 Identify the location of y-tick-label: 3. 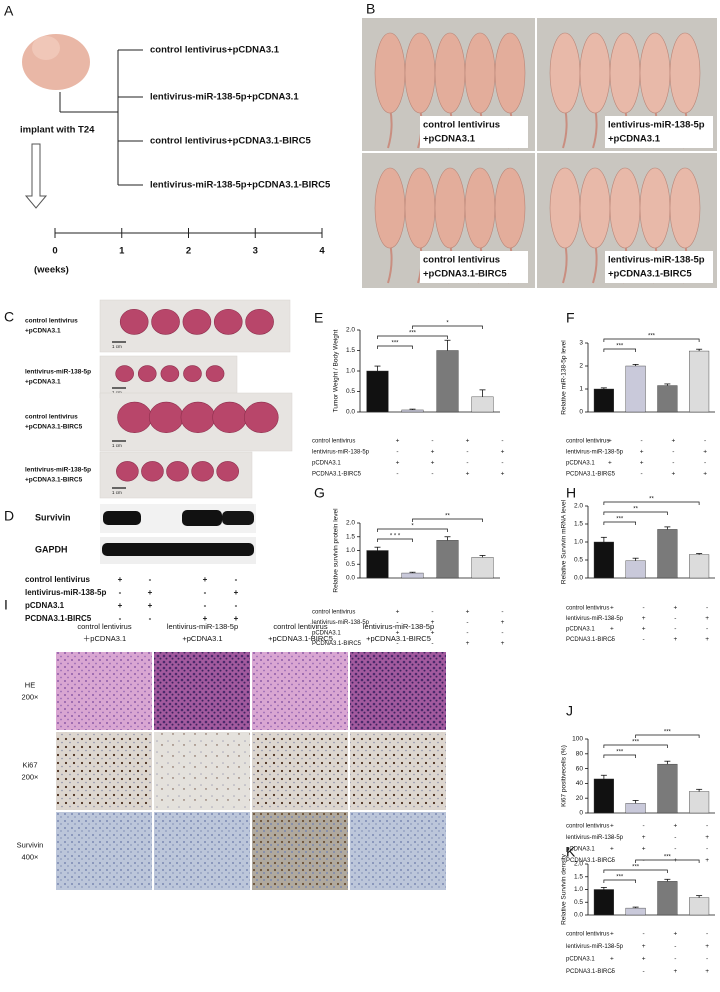
(581, 343).